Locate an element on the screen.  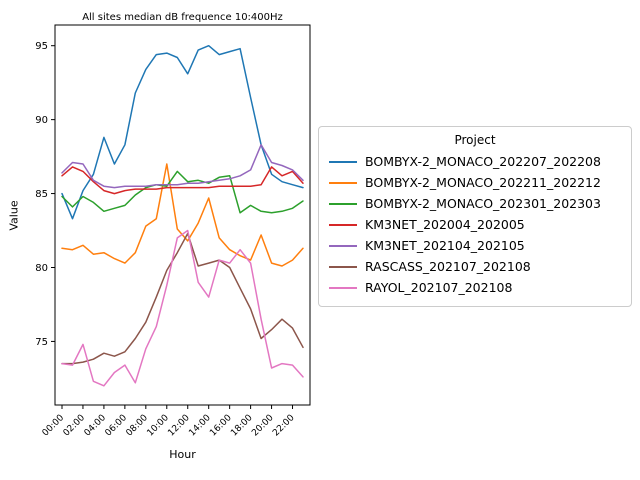
x-tick-label: 16:00 is located at coordinates (221, 426).